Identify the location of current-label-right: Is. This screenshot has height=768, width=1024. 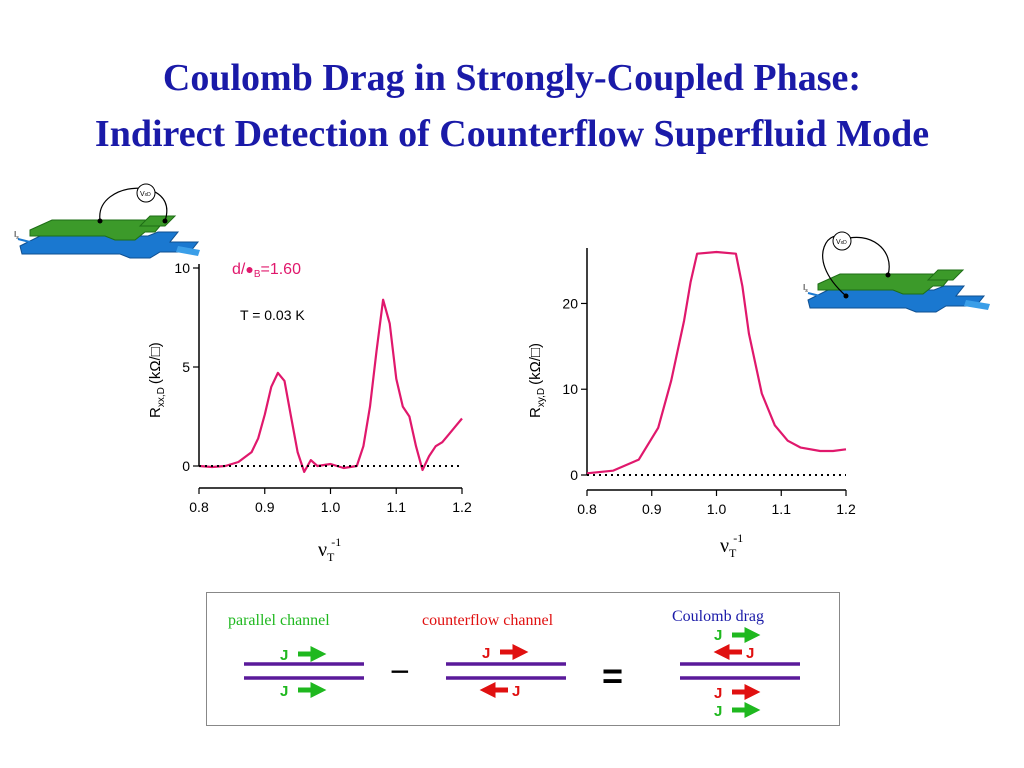
(805, 288).